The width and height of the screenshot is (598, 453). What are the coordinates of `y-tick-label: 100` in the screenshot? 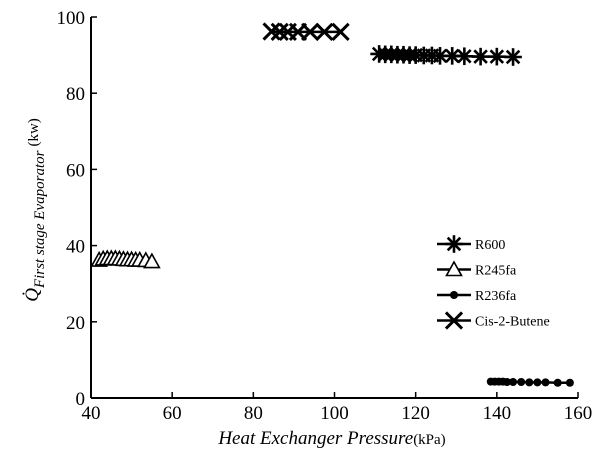 It's located at (71, 18).